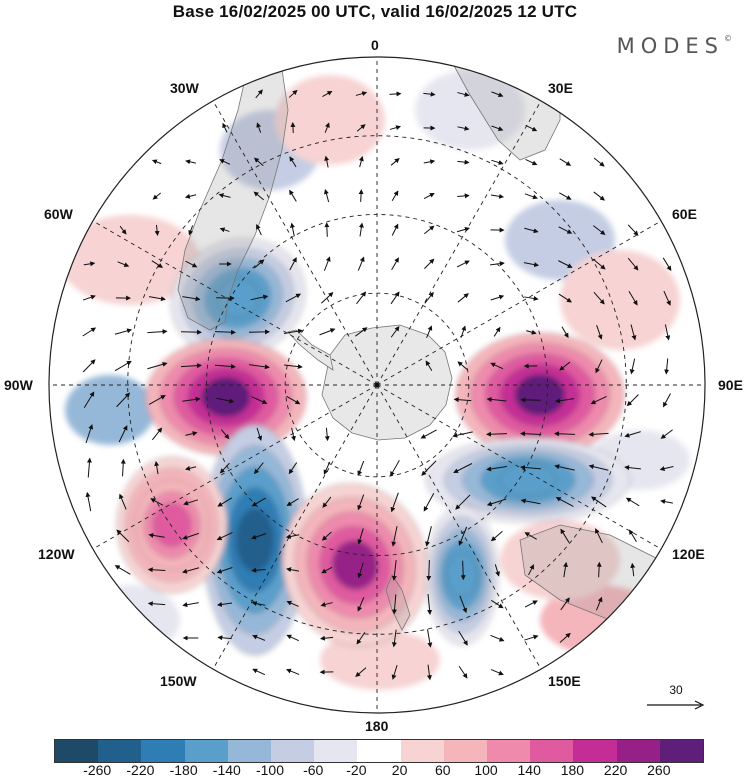 This screenshot has width=750, height=783. What do you see at coordinates (443, 770) in the screenshot?
I see `colorbar-tick-label: 60` at bounding box center [443, 770].